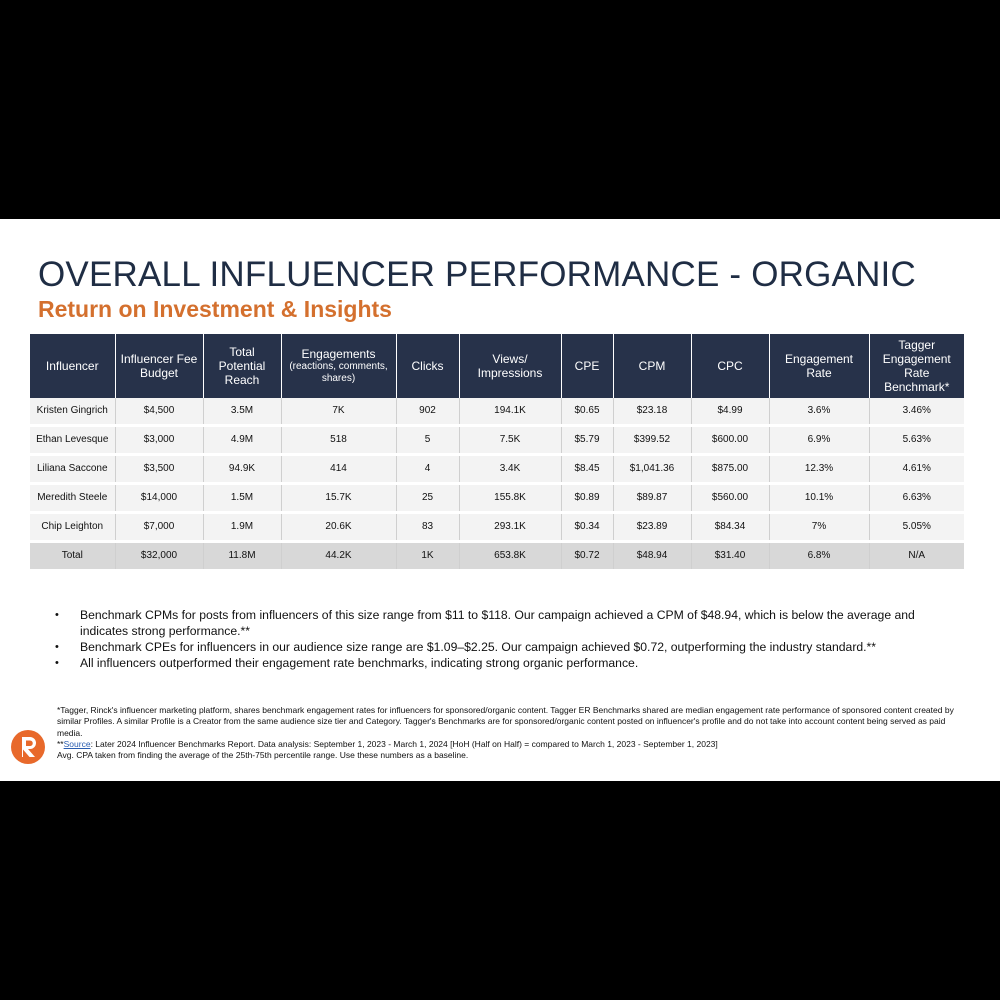  Describe the element at coordinates (73, 412) in the screenshot. I see `table-cell: Kristen Gingrich` at that location.